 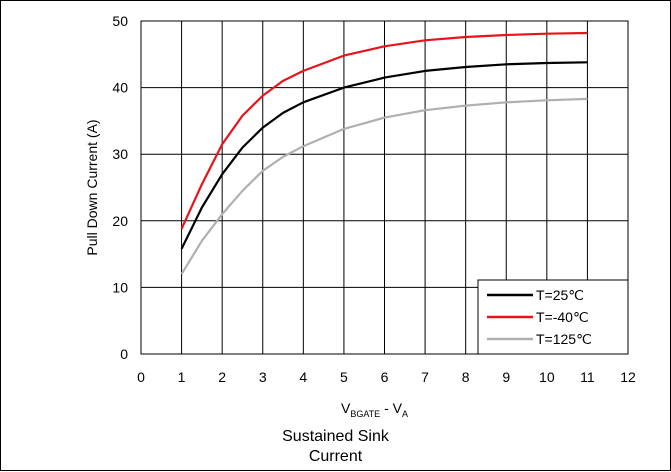 I want to click on x-tick-label: 8, so click(x=466, y=377).